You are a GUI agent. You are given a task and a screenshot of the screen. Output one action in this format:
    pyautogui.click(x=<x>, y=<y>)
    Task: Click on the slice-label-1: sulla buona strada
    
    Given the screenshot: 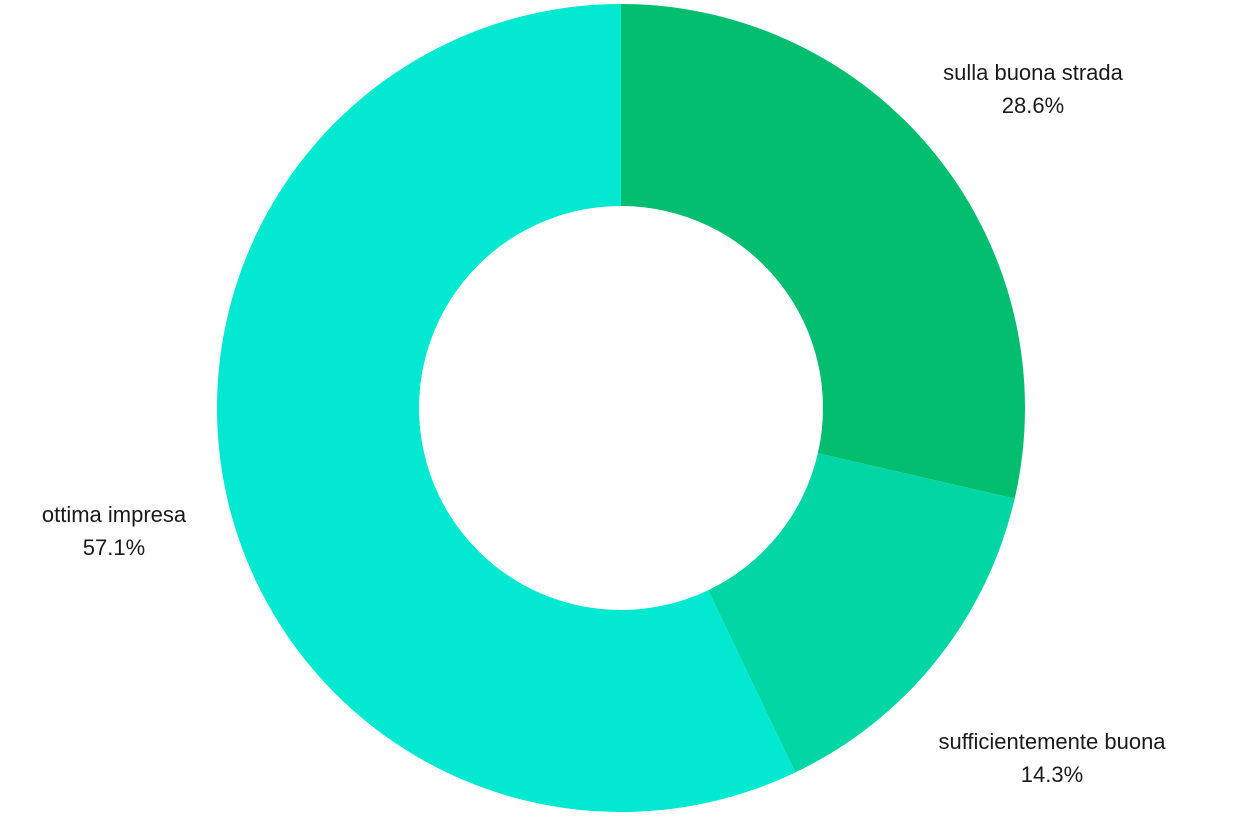 What is the action you would take?
    pyautogui.click(x=1033, y=72)
    